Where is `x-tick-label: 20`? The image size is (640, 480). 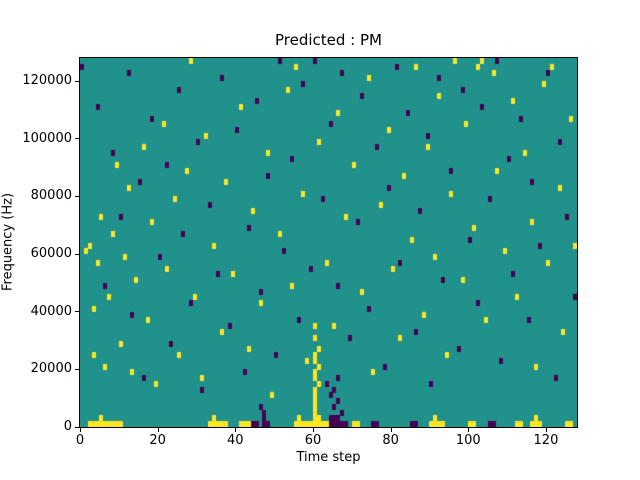 x-tick-label: 20 is located at coordinates (157, 440).